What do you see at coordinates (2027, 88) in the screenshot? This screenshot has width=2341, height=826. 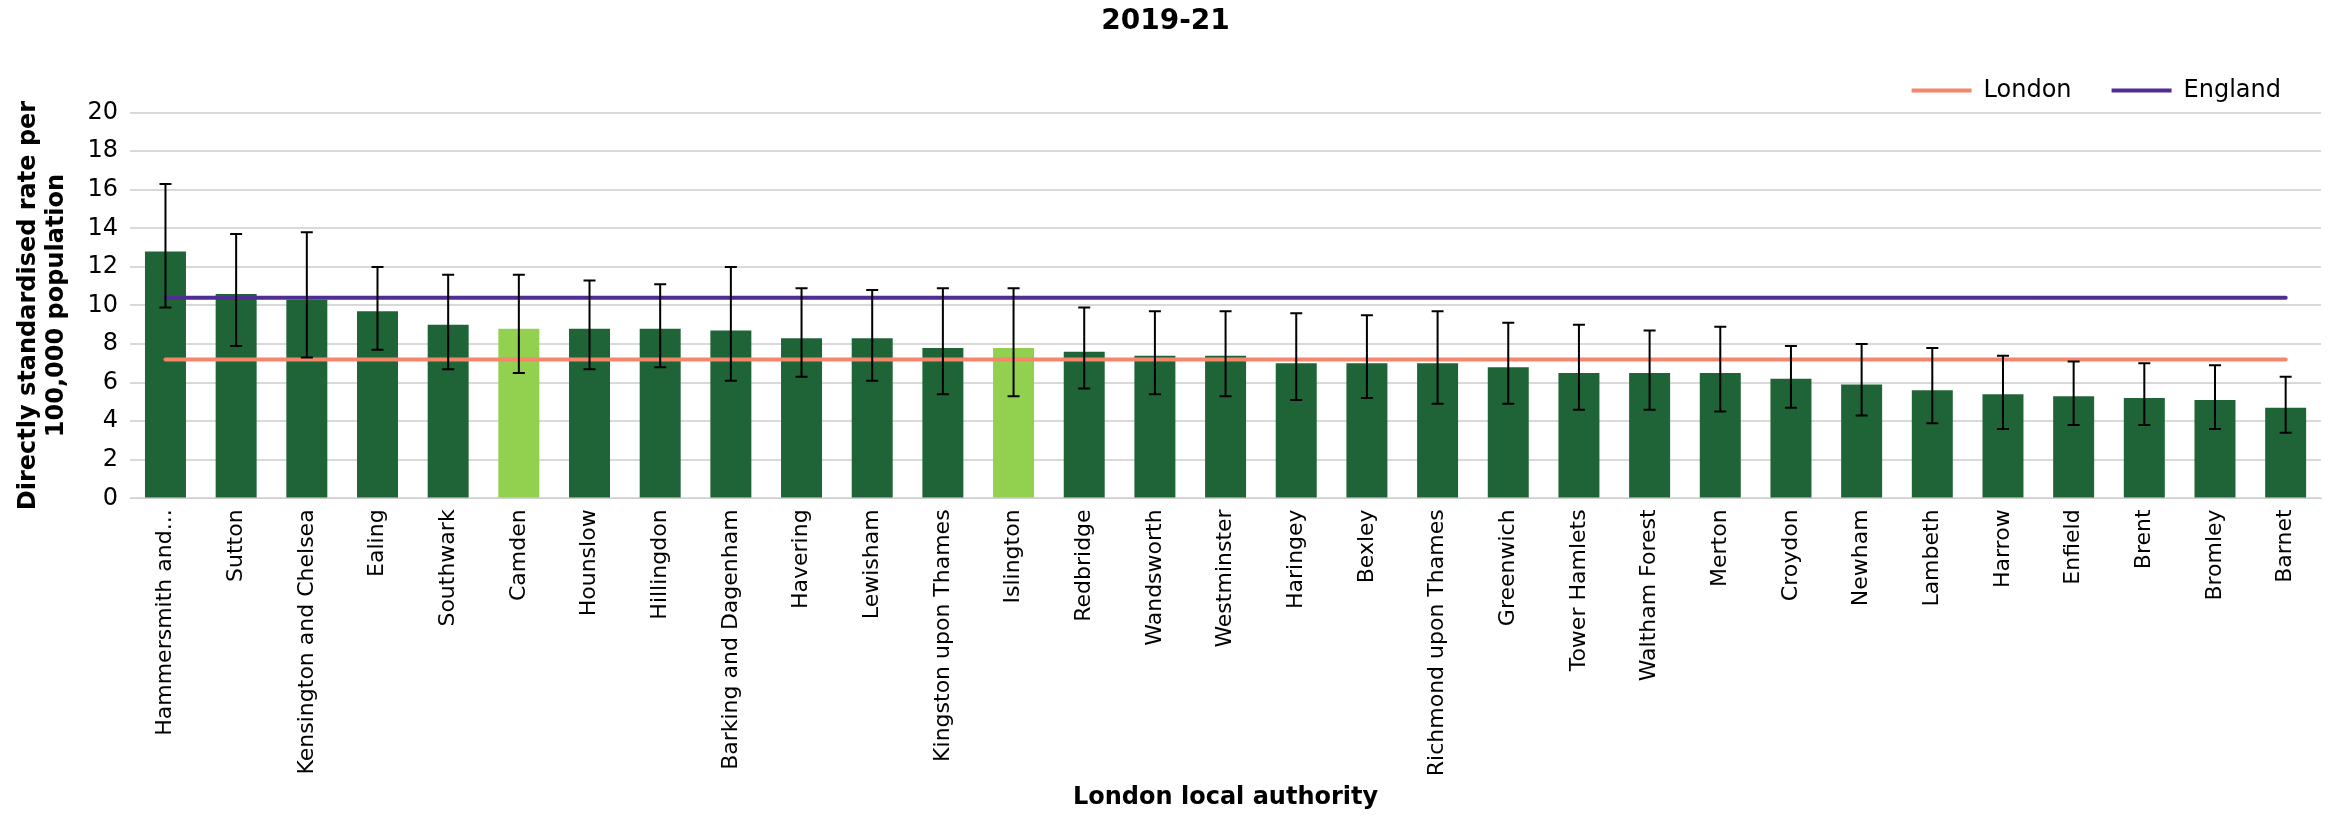 I see `legend-label: London` at bounding box center [2027, 88].